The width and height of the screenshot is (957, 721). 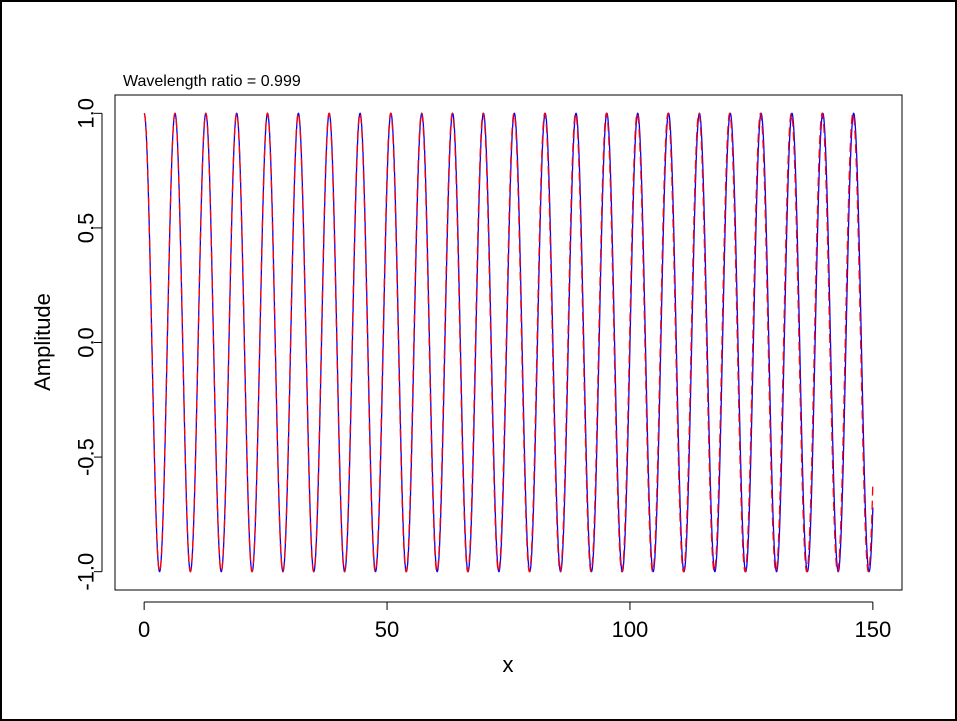 I want to click on y-tick-label: -0.5, so click(x=86, y=457).